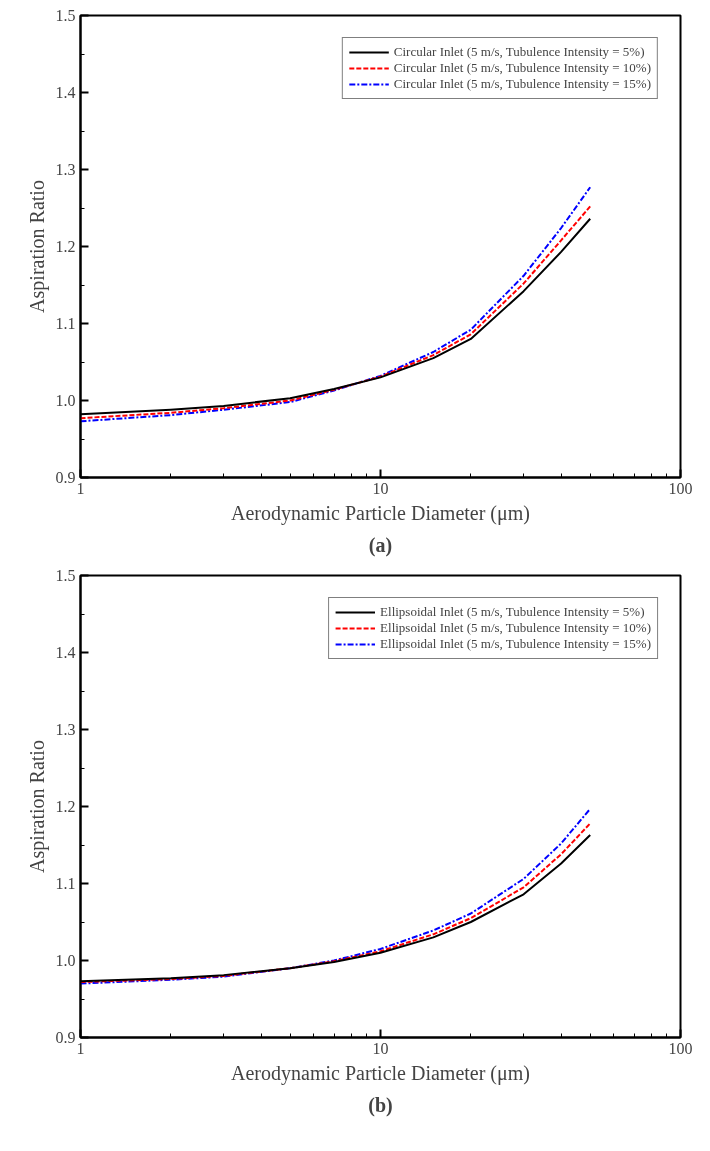 The height and width of the screenshot is (1151, 710). Describe the element at coordinates (380, 1105) in the screenshot. I see `text: (b)` at that location.